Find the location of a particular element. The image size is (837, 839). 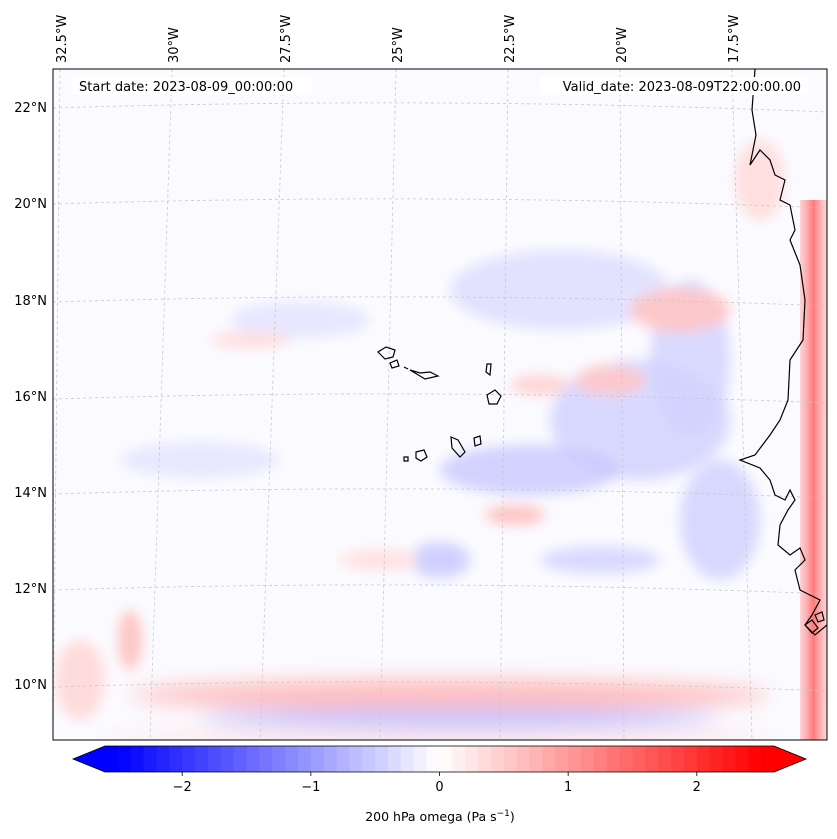

island-sal is located at coordinates (488, 370).